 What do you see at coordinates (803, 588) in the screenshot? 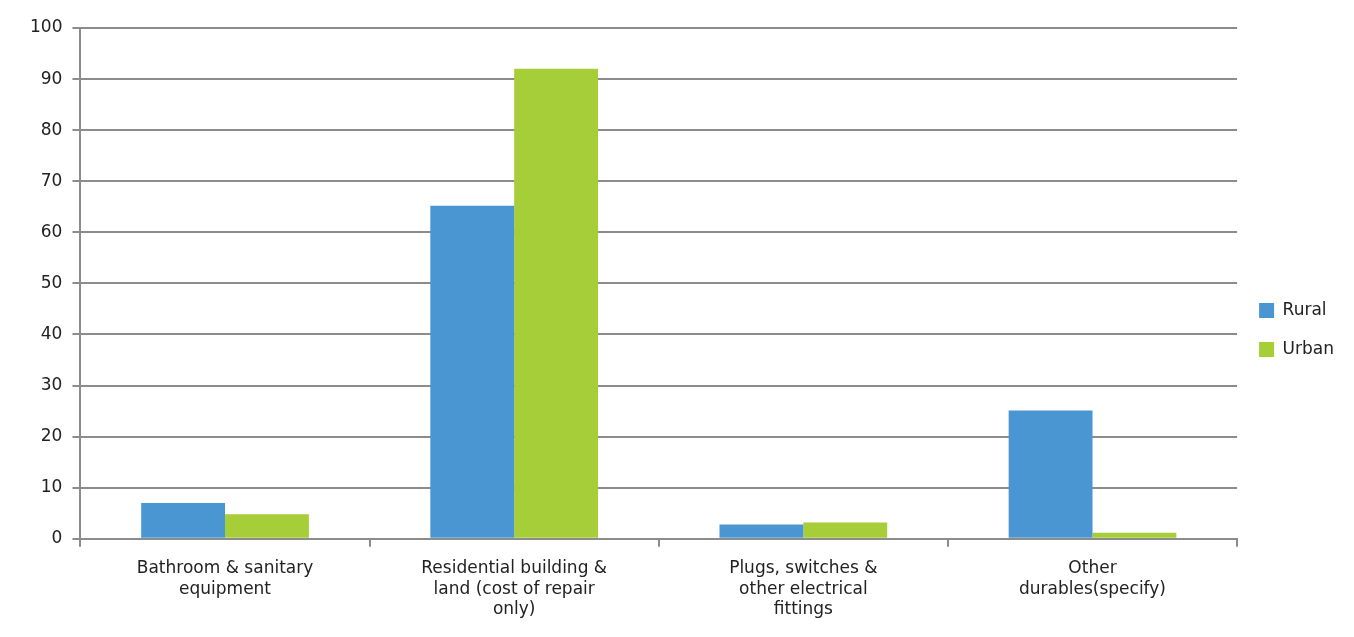
I see `x-tick-label: Plugs, switches & other electrical fittings` at bounding box center [803, 588].